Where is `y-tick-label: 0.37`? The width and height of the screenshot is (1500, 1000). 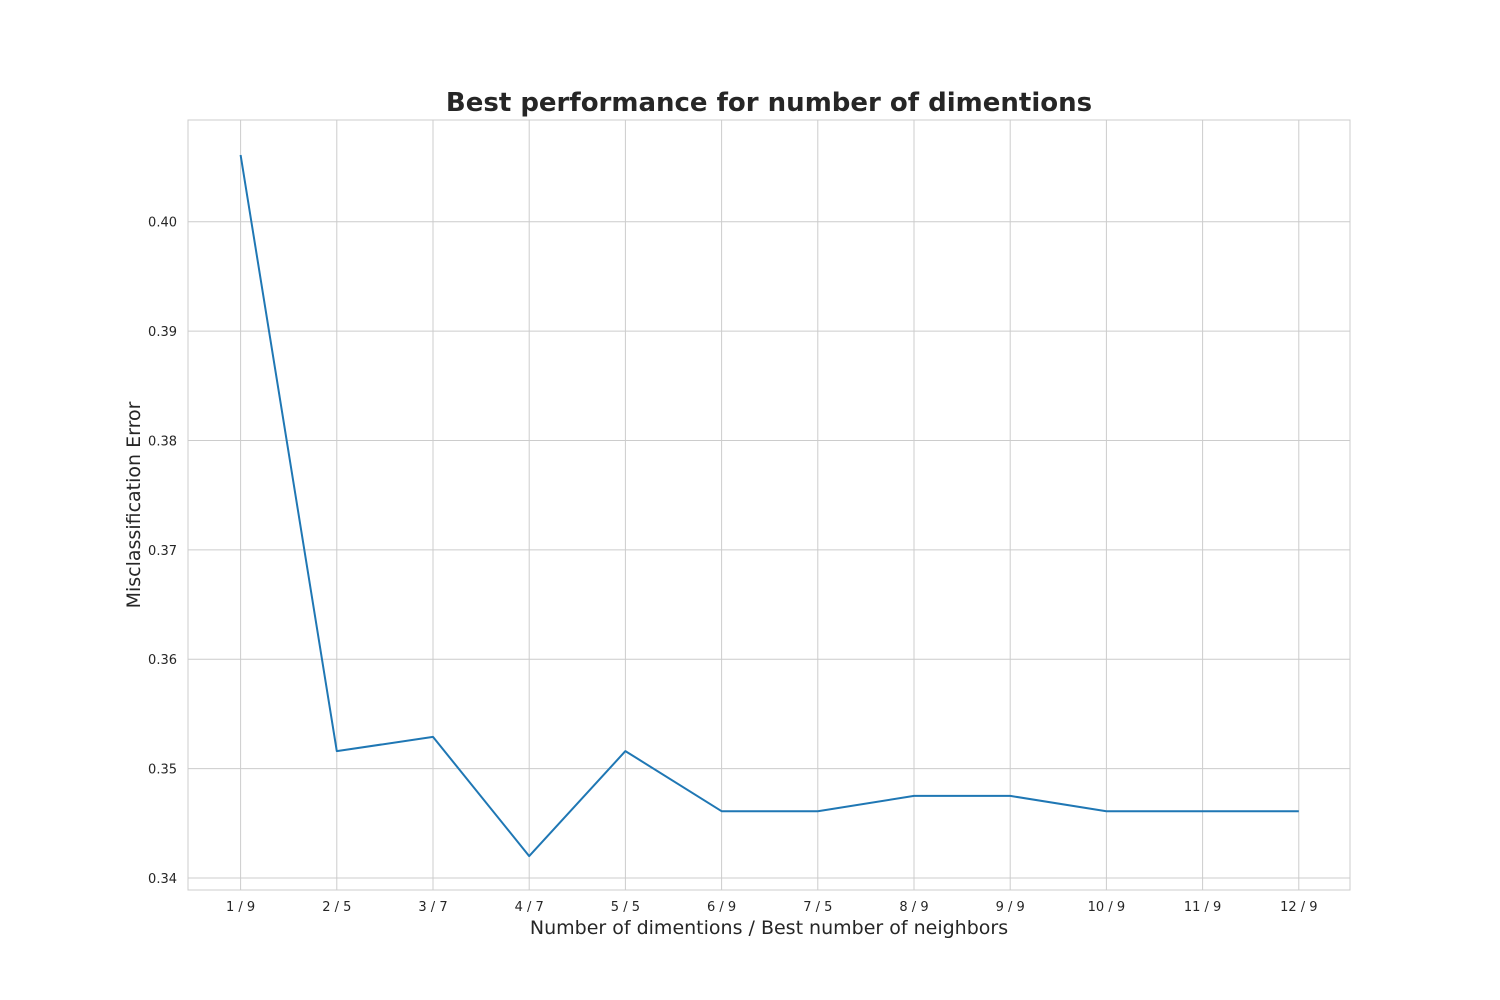 y-tick-label: 0.37 is located at coordinates (162, 551).